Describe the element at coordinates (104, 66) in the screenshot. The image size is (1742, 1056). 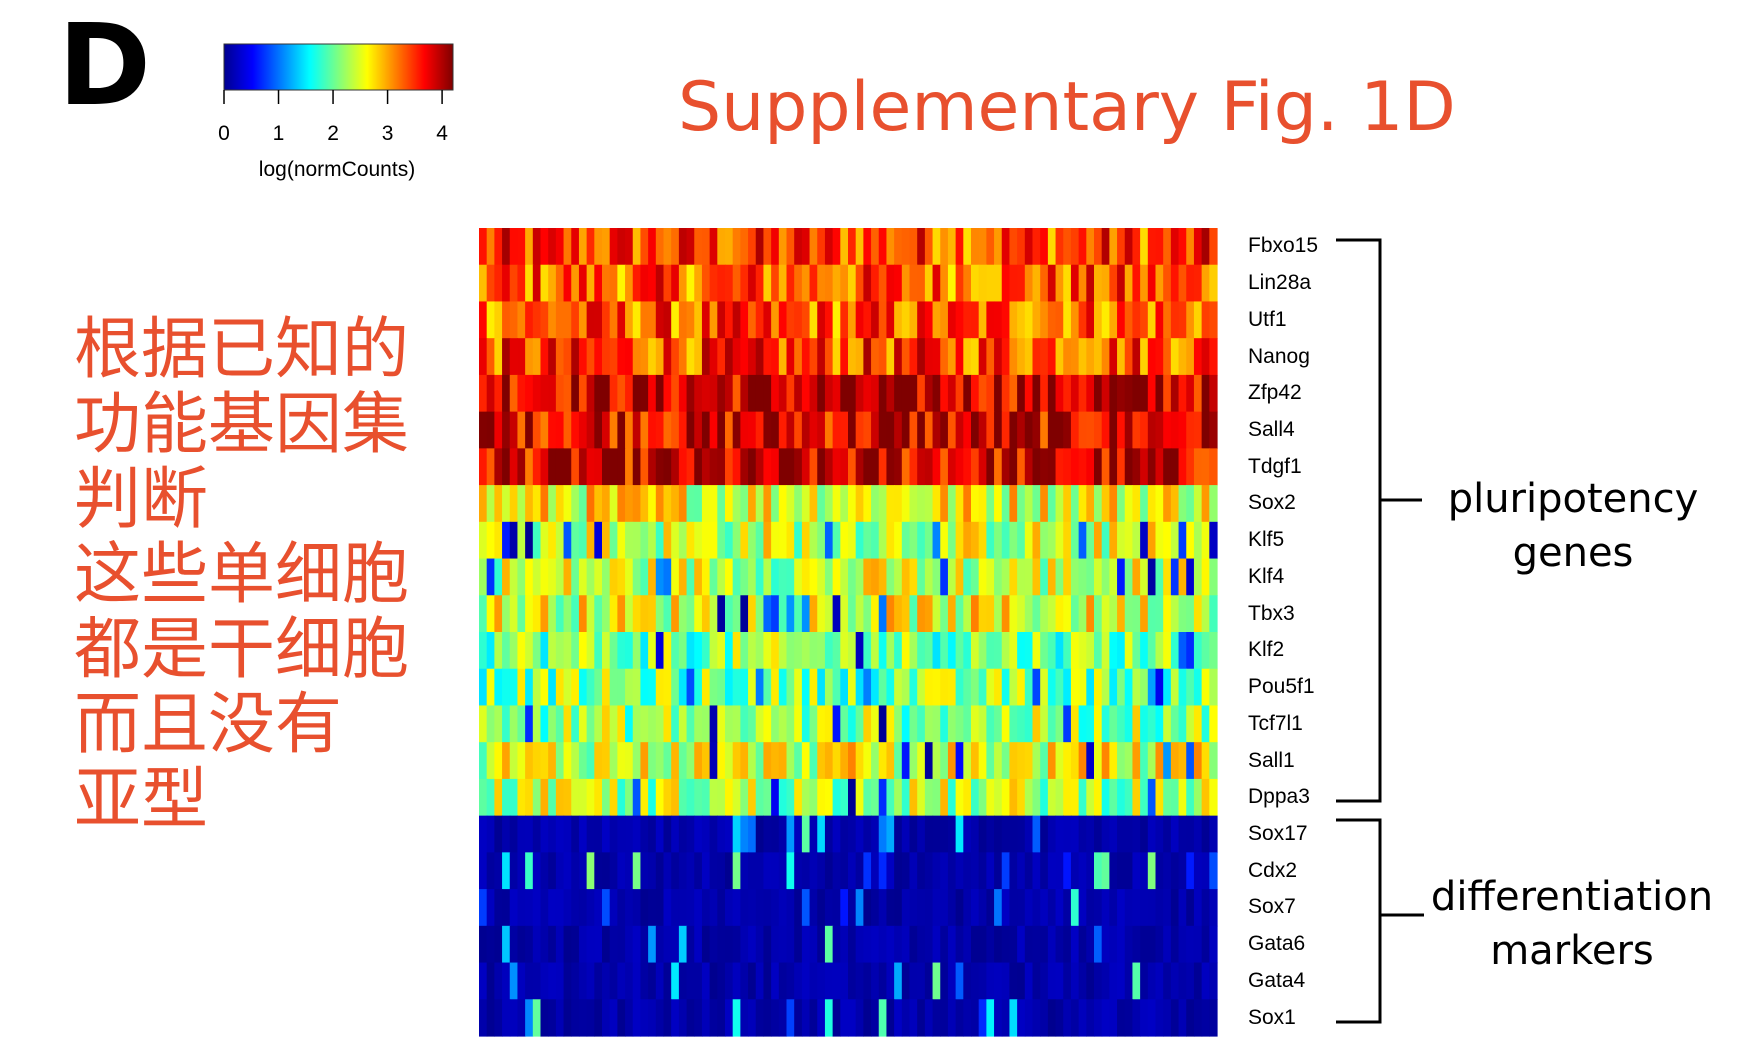
I see `panel-letter: D` at that location.